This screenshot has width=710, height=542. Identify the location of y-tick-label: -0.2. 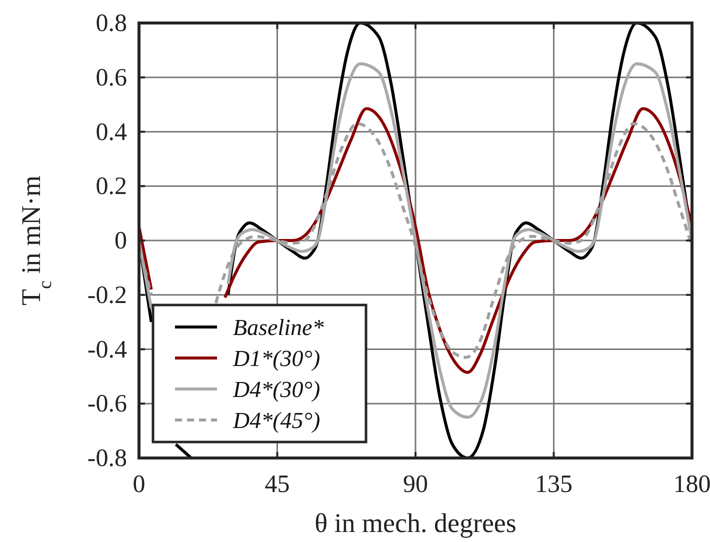
(107, 295).